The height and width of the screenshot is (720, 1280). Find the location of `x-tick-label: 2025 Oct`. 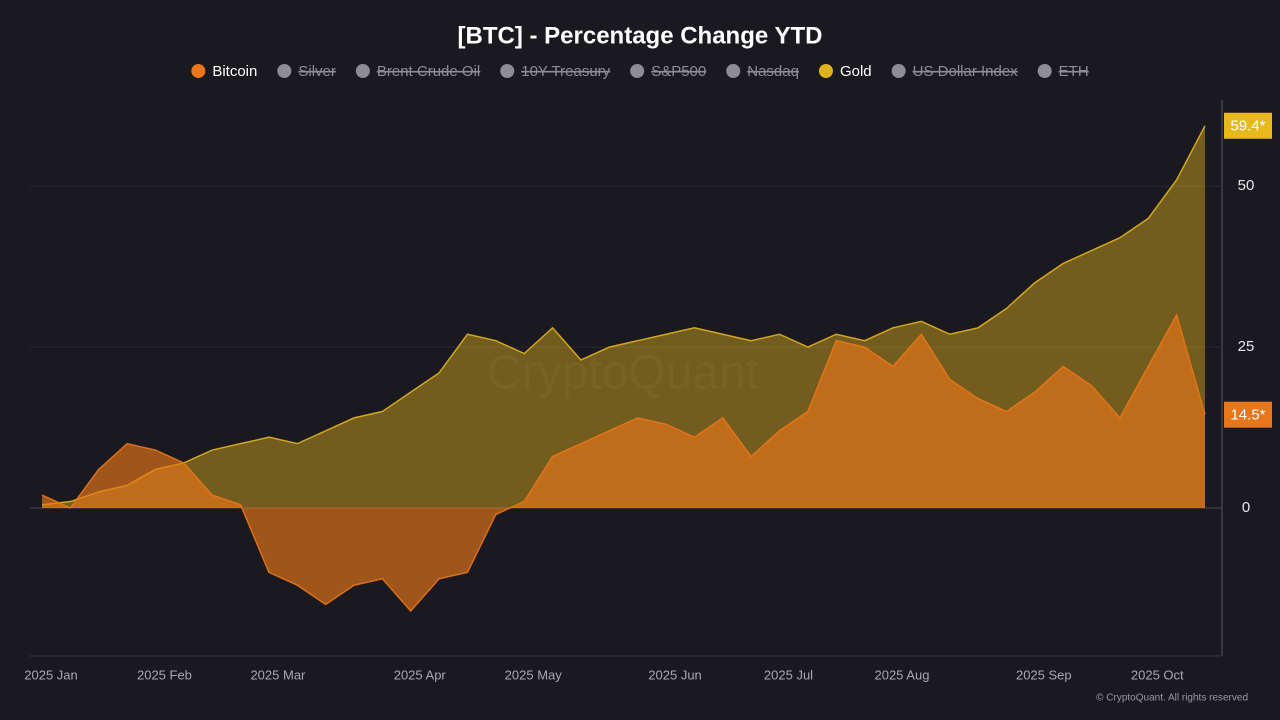

x-tick-label: 2025 Oct is located at coordinates (1157, 674).